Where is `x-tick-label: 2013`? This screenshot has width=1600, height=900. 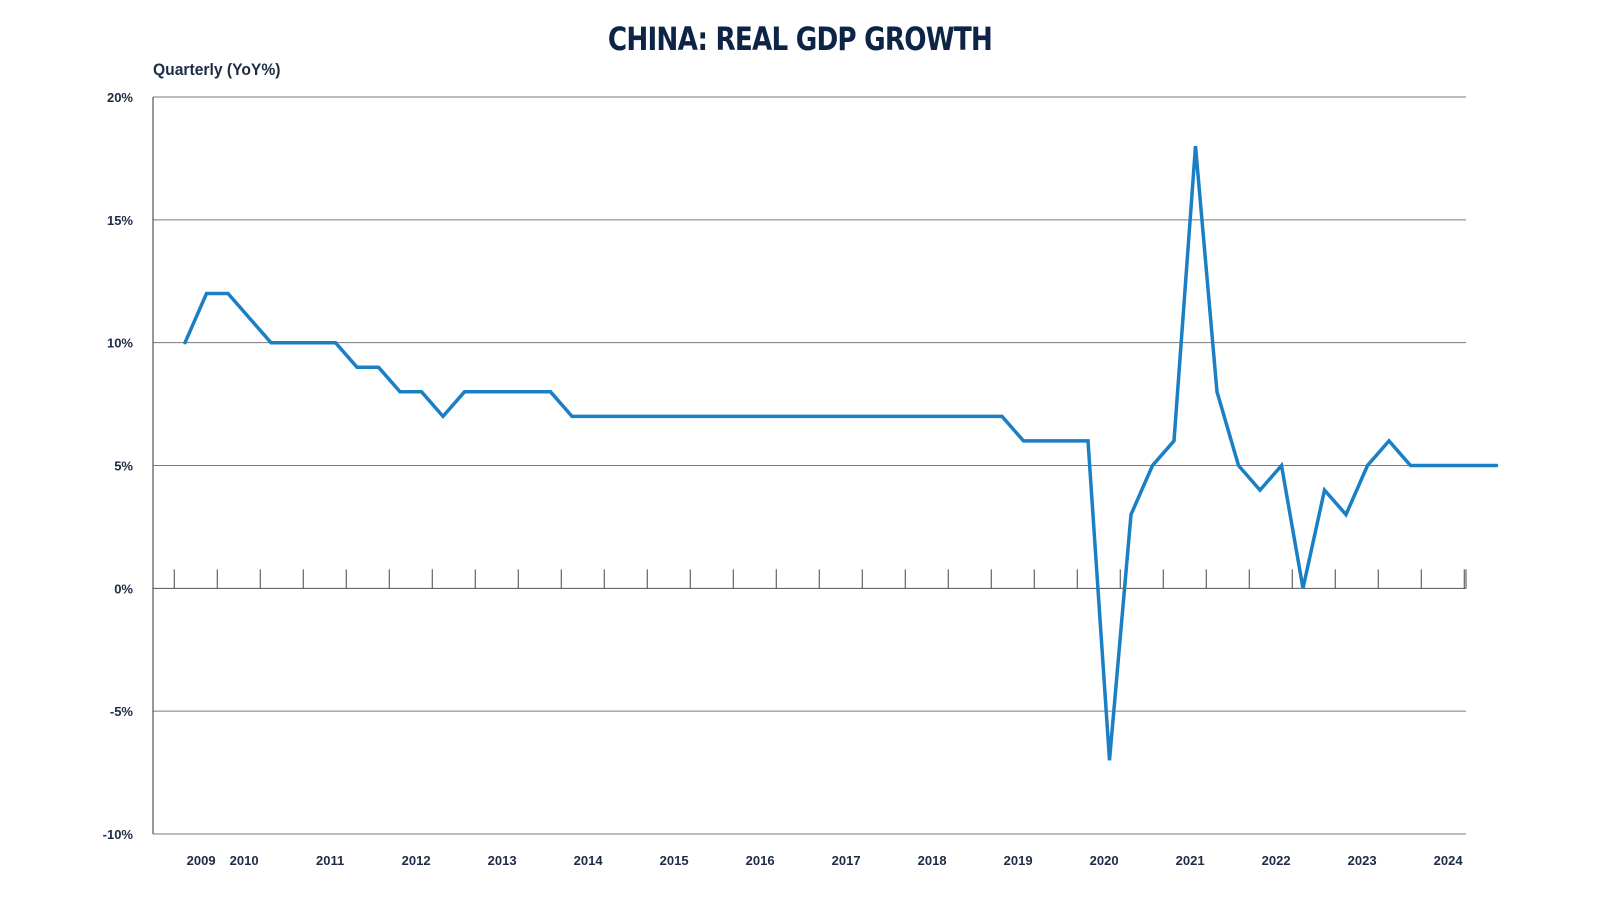
x-tick-label: 2013 is located at coordinates (502, 860).